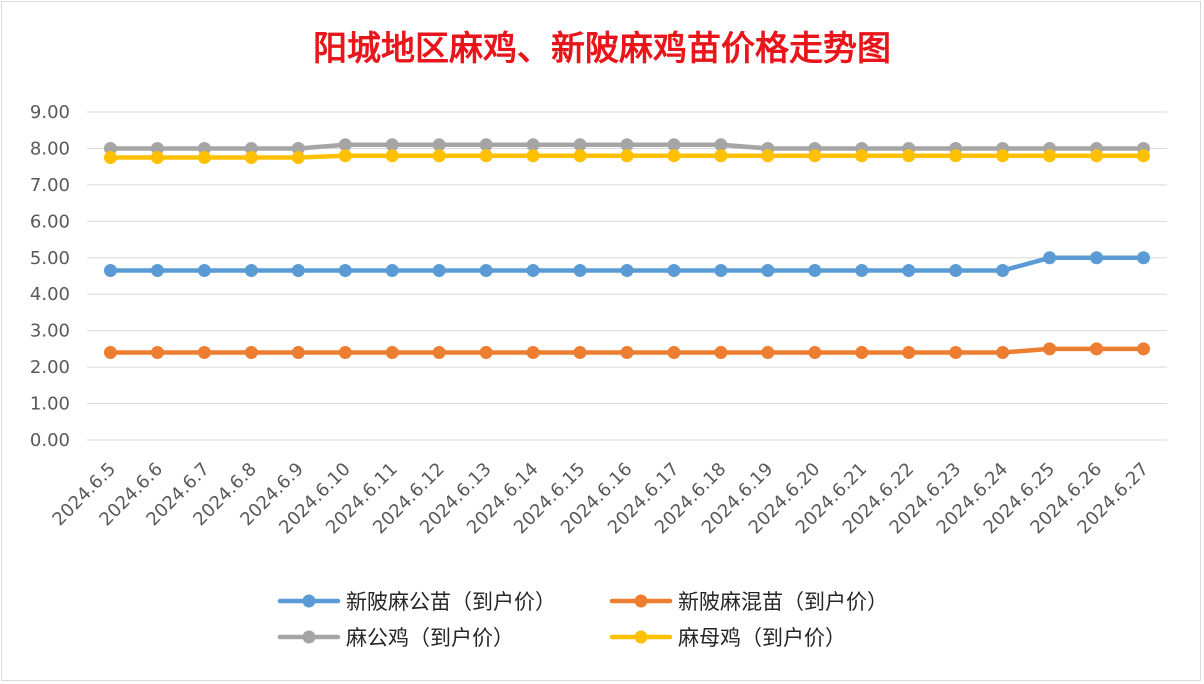 Image resolution: width=1204 pixels, height=684 pixels. Describe the element at coordinates (50, 367) in the screenshot. I see `y-tick-label: 2.00` at that location.